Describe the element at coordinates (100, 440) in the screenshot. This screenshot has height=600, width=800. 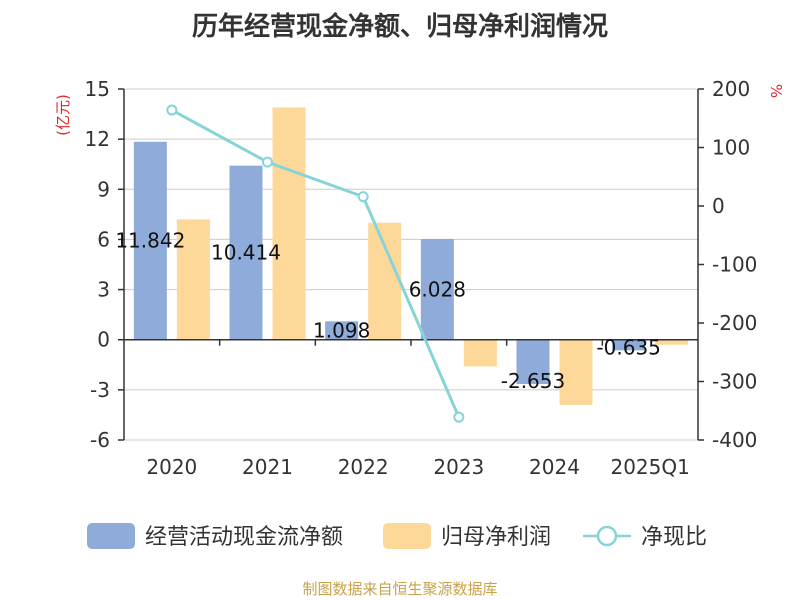
I see `left-tick-label: -6` at that location.